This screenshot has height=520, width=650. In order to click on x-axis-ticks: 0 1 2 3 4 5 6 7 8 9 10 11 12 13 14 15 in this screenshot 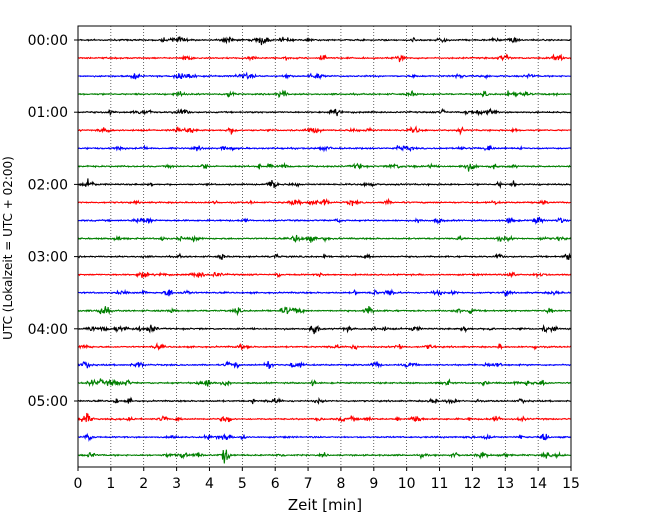, I will do `click(327, 479)`.